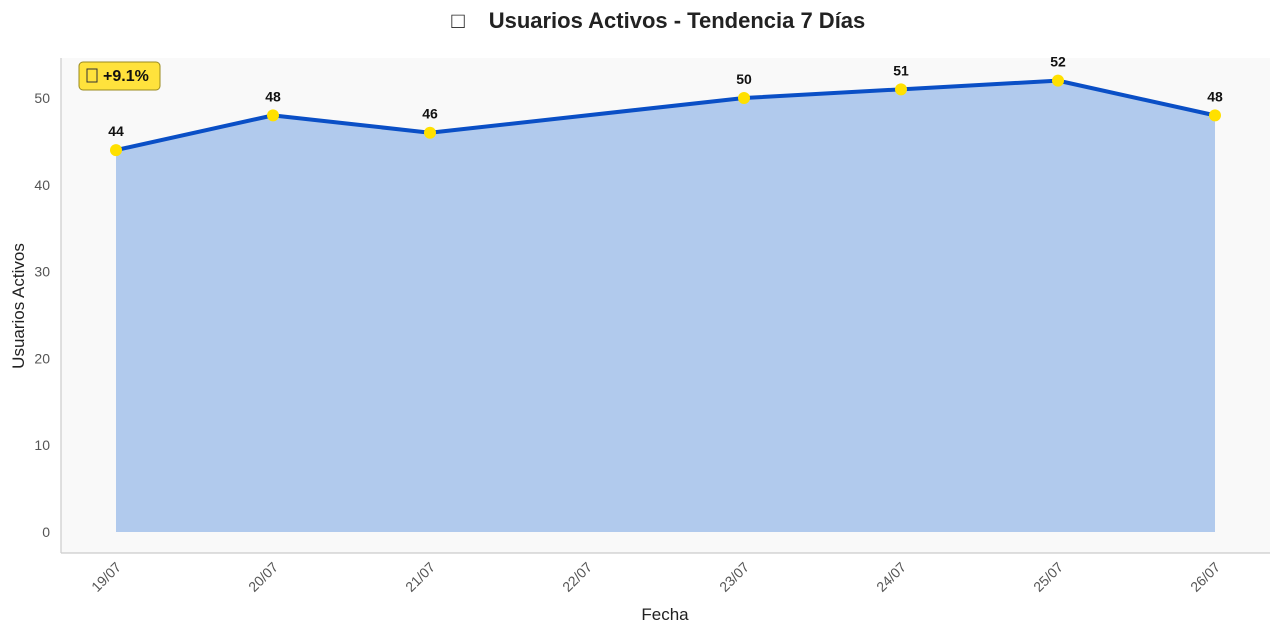 This screenshot has width=1280, height=634. What do you see at coordinates (18, 306) in the screenshot?
I see `y-axis-label: Usuarios Activos` at bounding box center [18, 306].